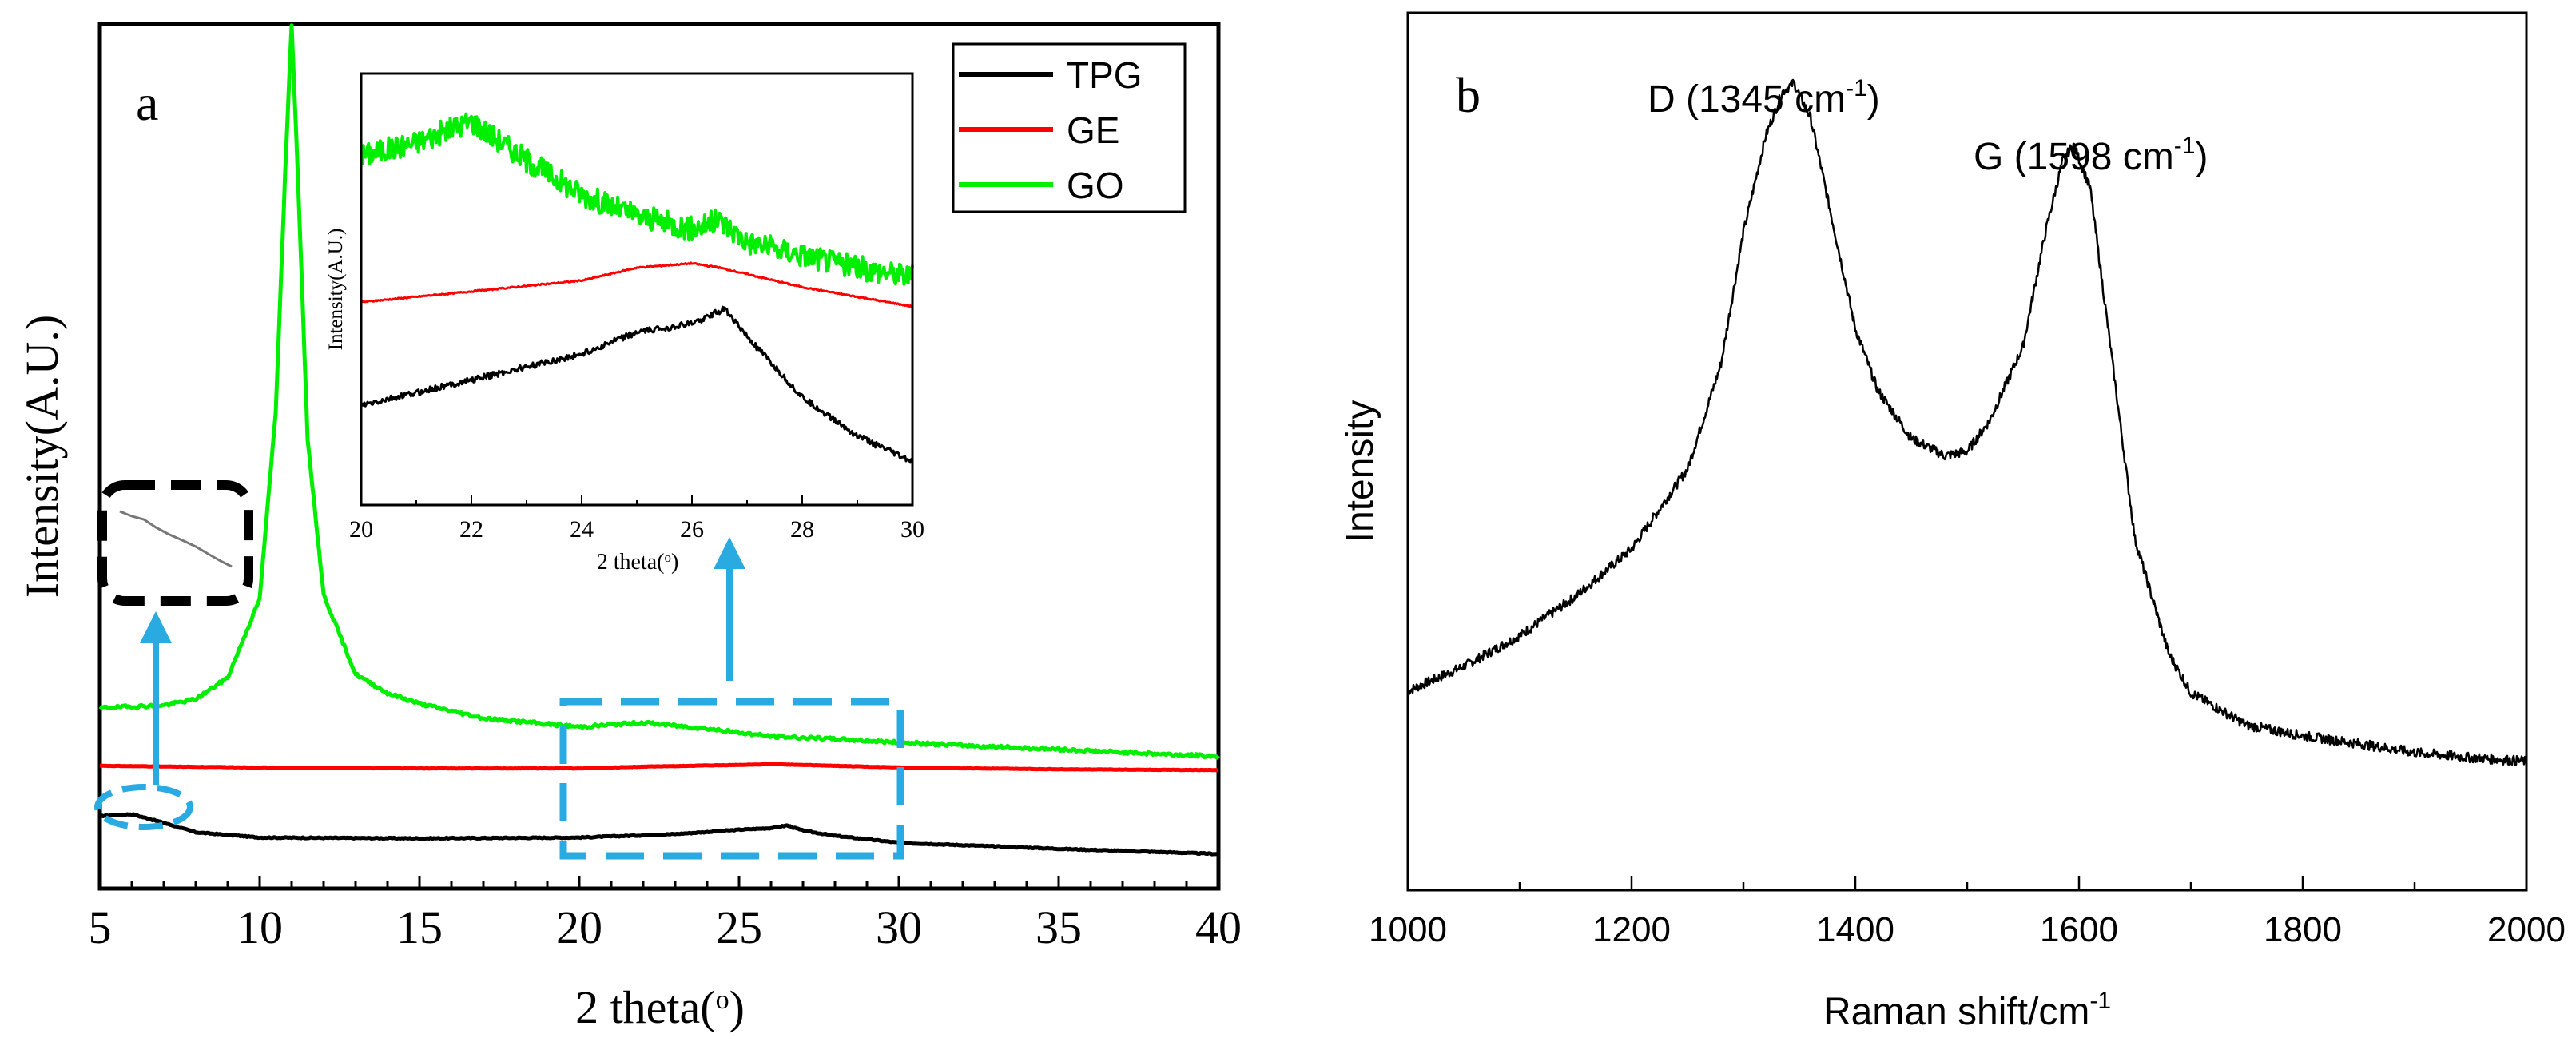 This screenshot has height=1050, width=2576. I want to click on x-tick-label: 35, so click(1059, 927).